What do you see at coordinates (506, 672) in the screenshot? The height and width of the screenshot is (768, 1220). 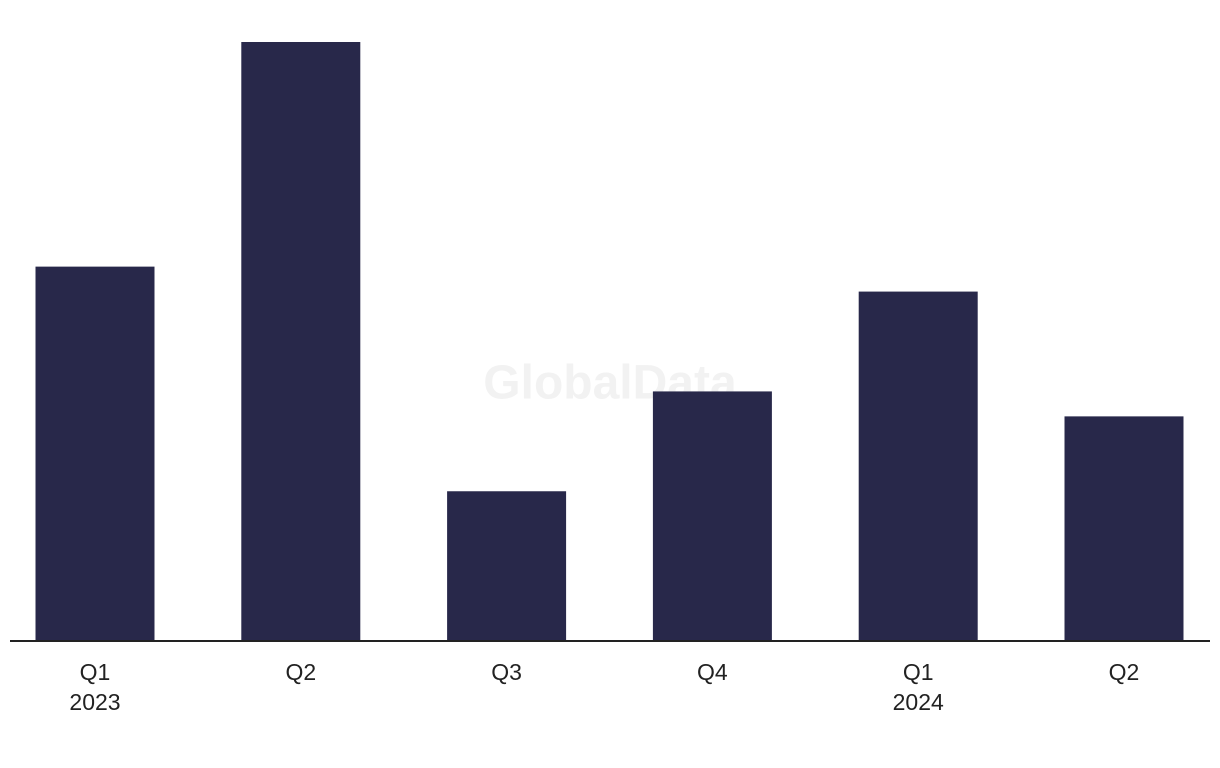 I see `x-tick-label: Q3` at bounding box center [506, 672].